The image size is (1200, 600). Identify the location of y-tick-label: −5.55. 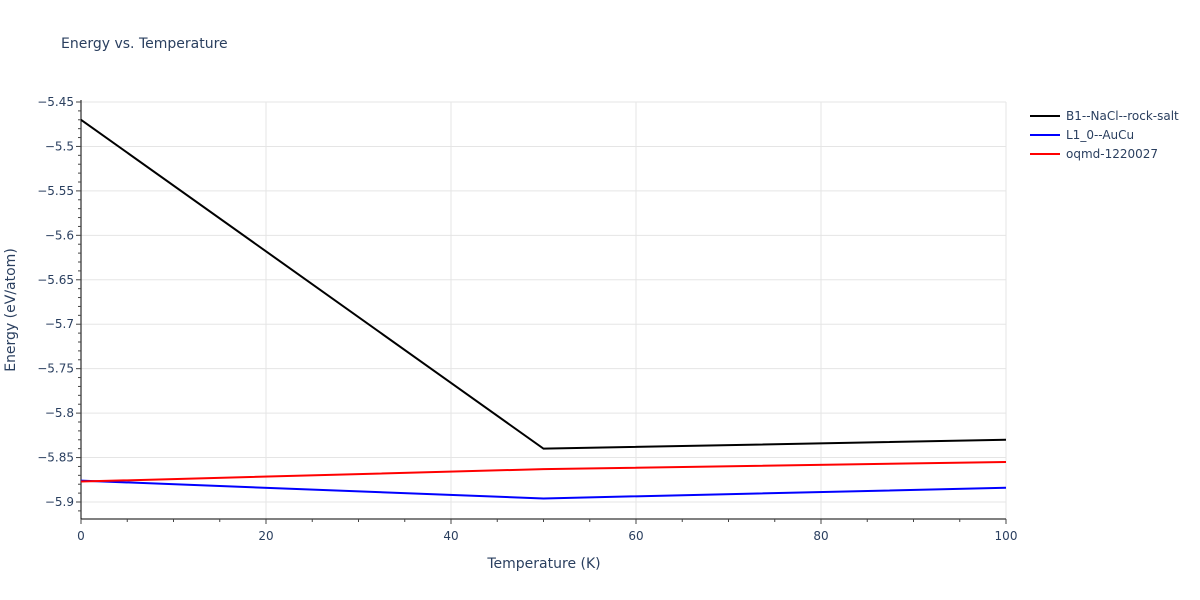
(55, 191).